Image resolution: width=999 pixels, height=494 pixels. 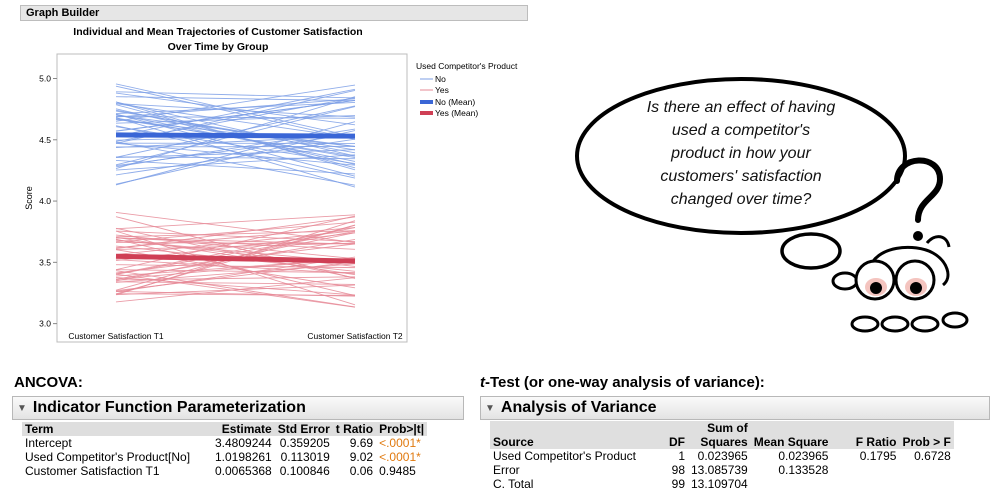 What do you see at coordinates (845, 281) in the screenshot?
I see `thought-bubble-puff-small` at bounding box center [845, 281].